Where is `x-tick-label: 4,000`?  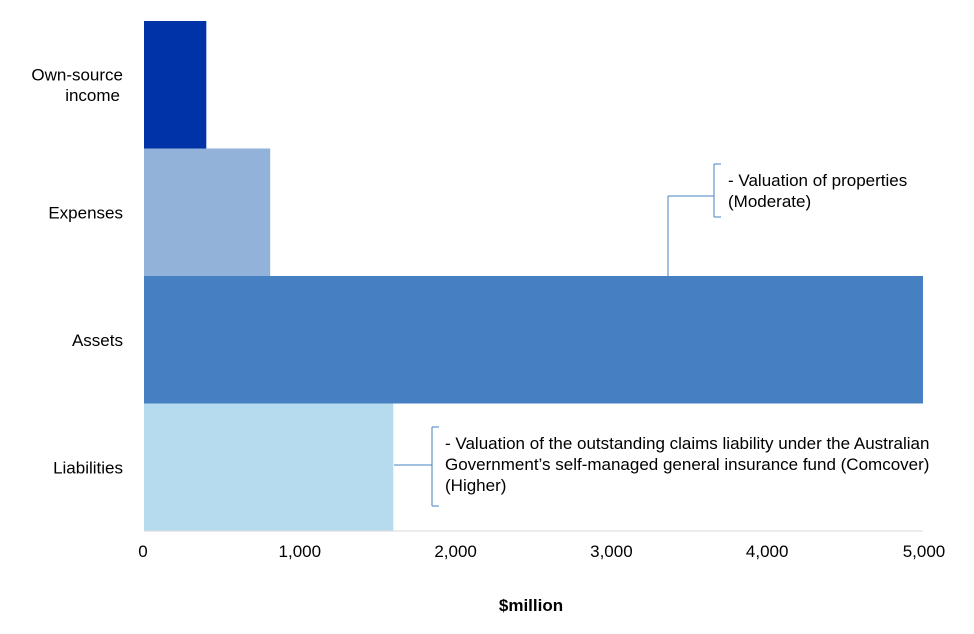 x-tick-label: 4,000 is located at coordinates (767, 551).